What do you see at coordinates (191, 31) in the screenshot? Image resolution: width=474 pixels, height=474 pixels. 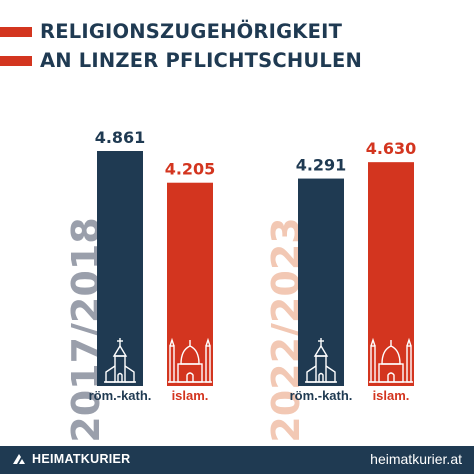 I see `chart-title-line-1: RELIGIONSZUGEHÖRIGKEIT` at bounding box center [191, 31].